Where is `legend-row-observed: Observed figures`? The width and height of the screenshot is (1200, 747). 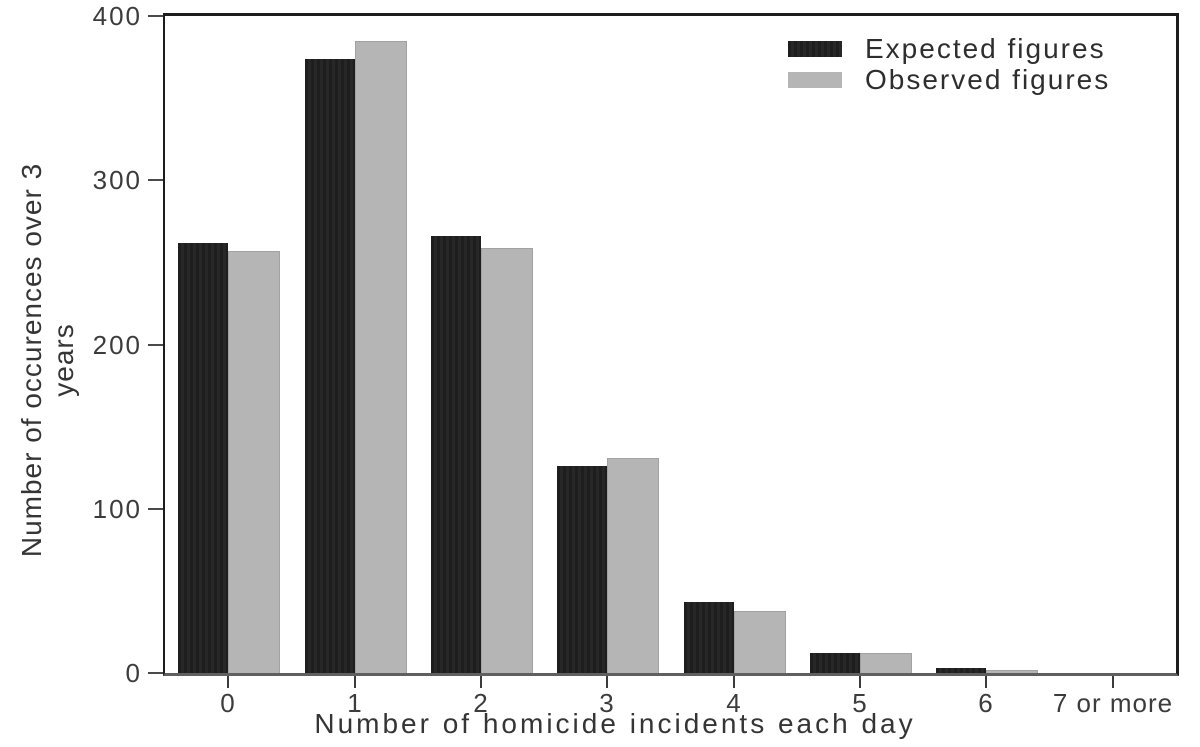
legend-row-observed: Observed figures is located at coordinates (949, 79).